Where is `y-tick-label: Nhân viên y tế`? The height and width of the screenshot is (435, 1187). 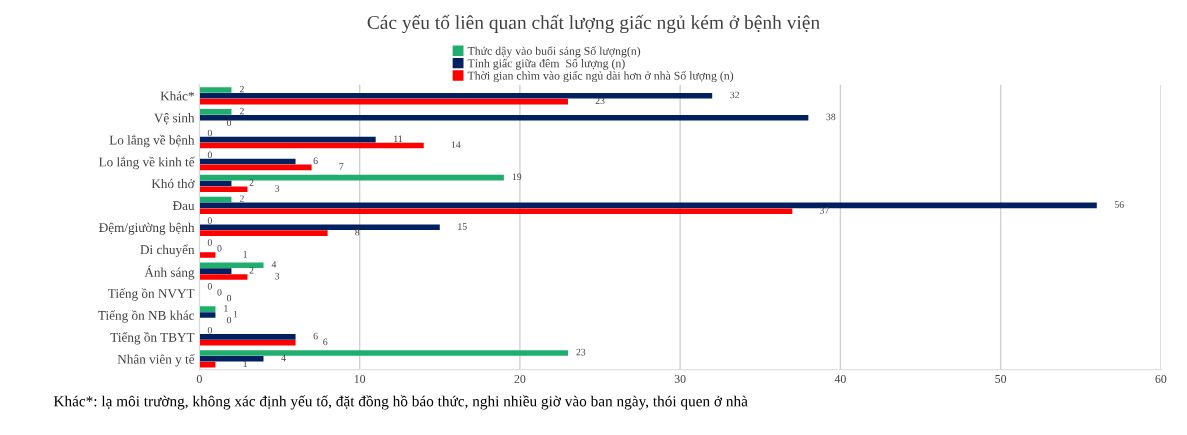
y-tick-label: Nhân viên y tế is located at coordinates (156, 360).